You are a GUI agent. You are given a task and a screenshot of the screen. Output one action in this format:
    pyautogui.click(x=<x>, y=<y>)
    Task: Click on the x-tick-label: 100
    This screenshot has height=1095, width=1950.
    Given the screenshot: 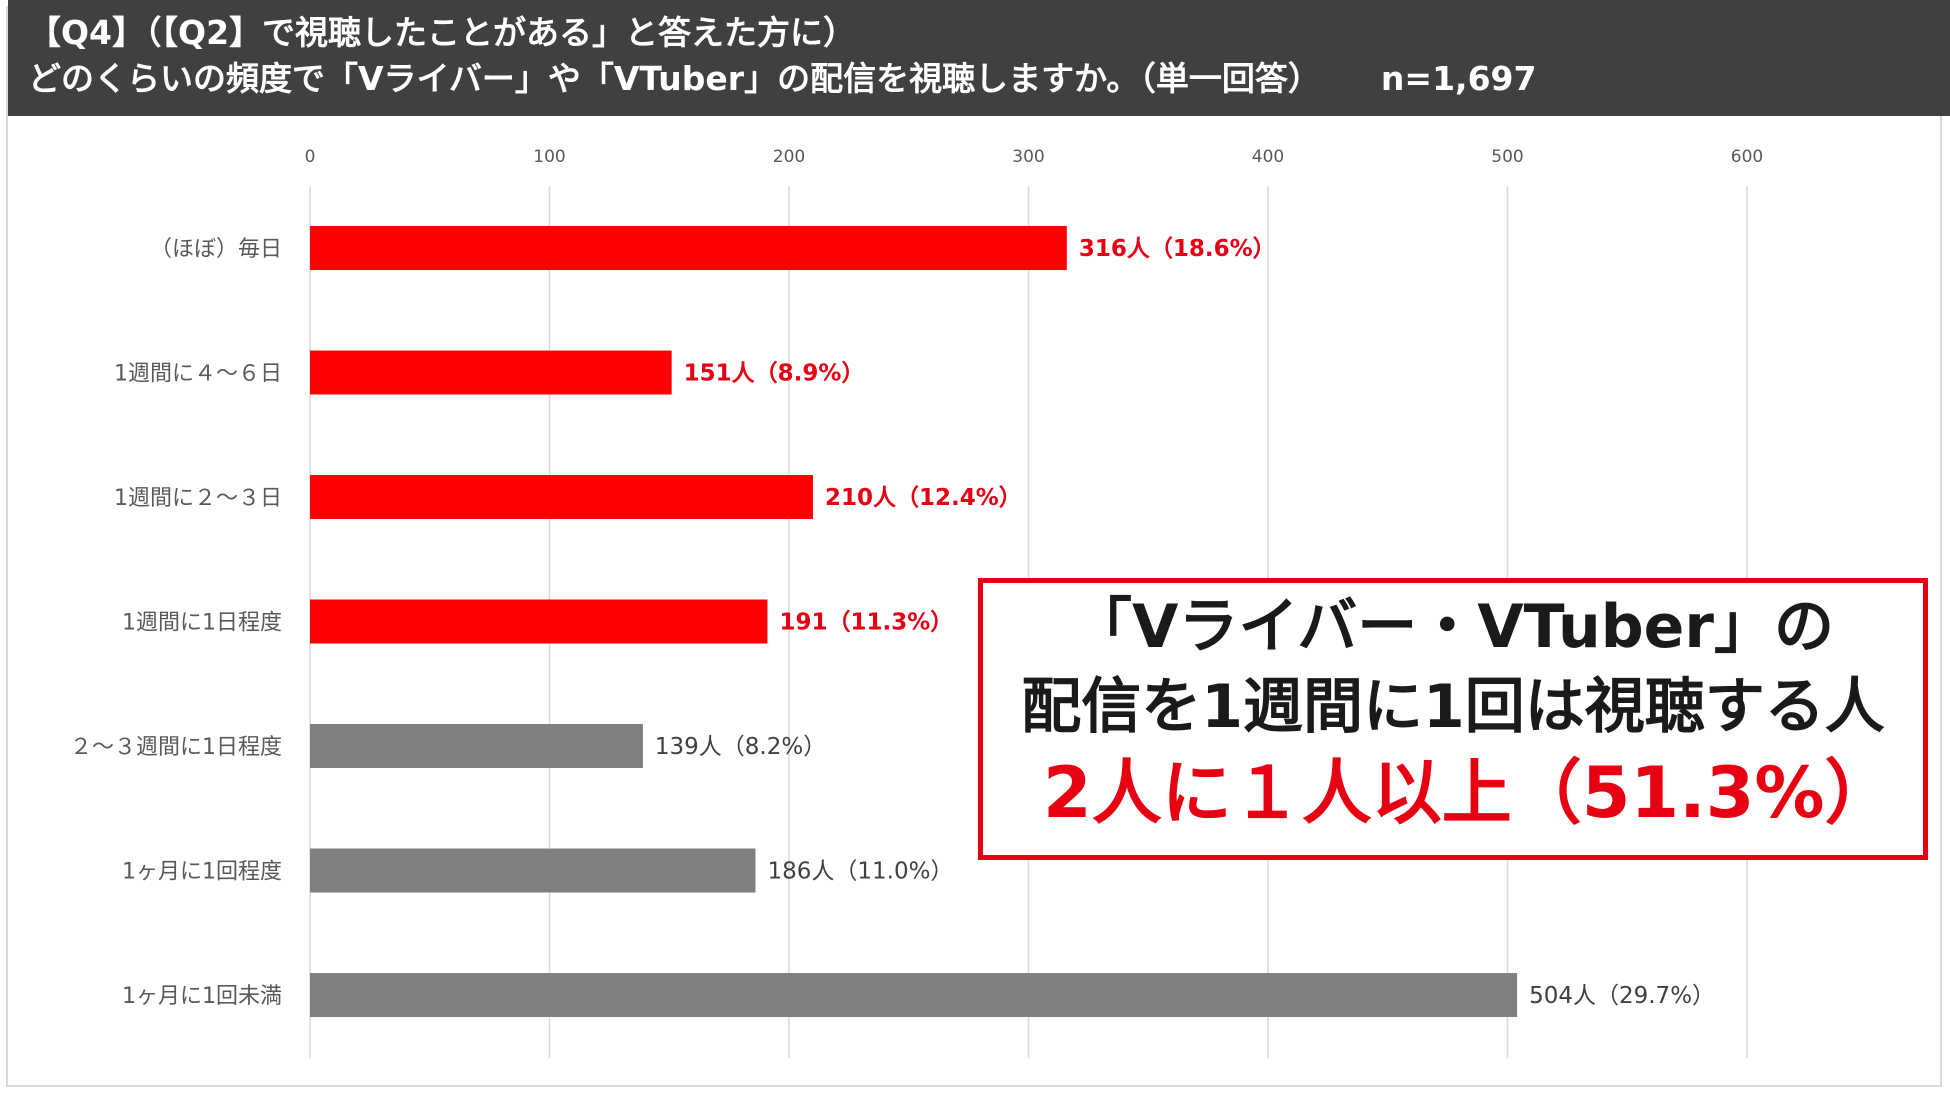 What is the action you would take?
    pyautogui.click(x=549, y=157)
    